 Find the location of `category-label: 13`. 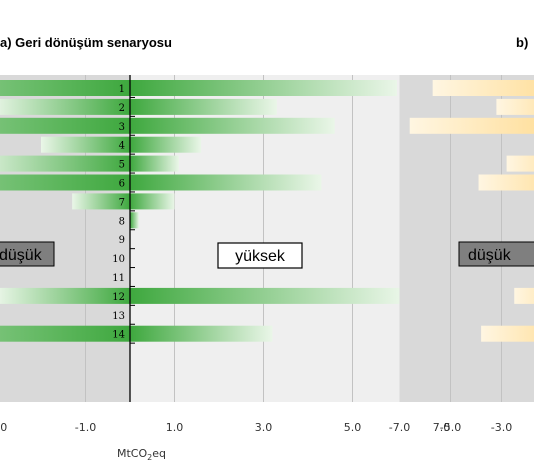

category-label: 13 is located at coordinates (118, 316).